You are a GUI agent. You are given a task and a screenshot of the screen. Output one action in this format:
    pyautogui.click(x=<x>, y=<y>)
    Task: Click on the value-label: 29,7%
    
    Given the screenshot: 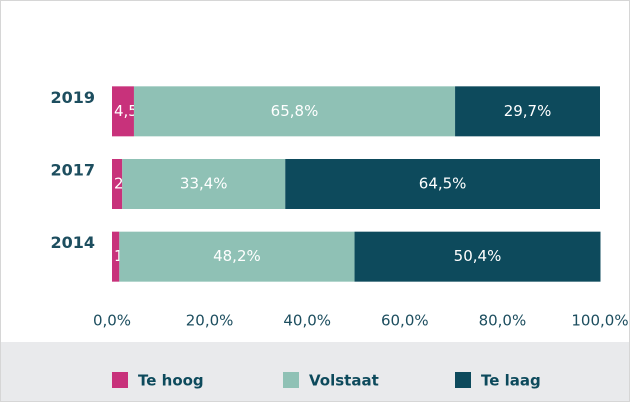 What is the action you would take?
    pyautogui.click(x=528, y=111)
    